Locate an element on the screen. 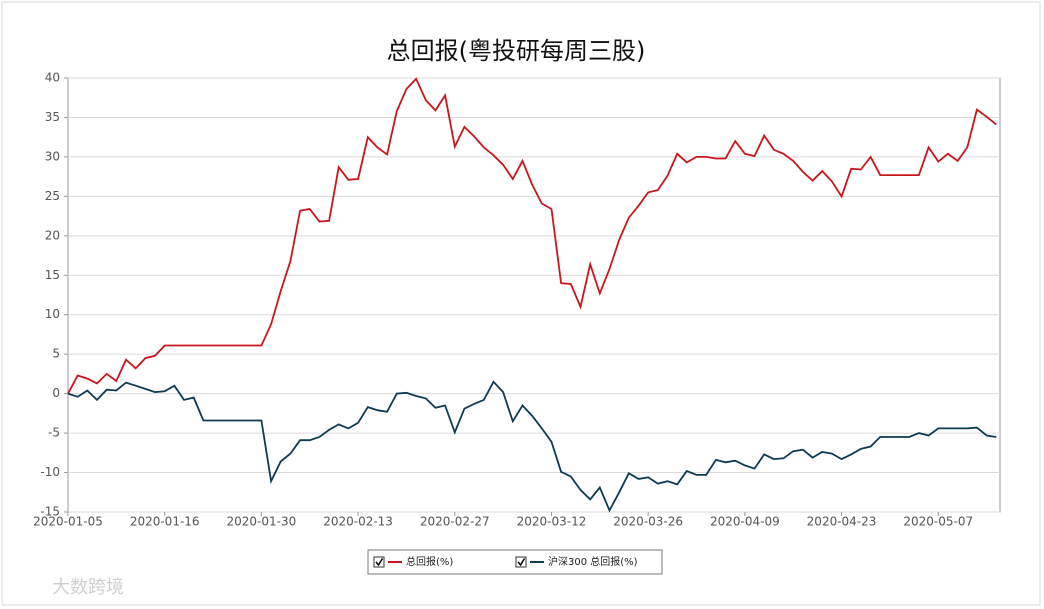 The height and width of the screenshot is (609, 1044). x-tick-label: 2020-02-27 is located at coordinates (455, 522).